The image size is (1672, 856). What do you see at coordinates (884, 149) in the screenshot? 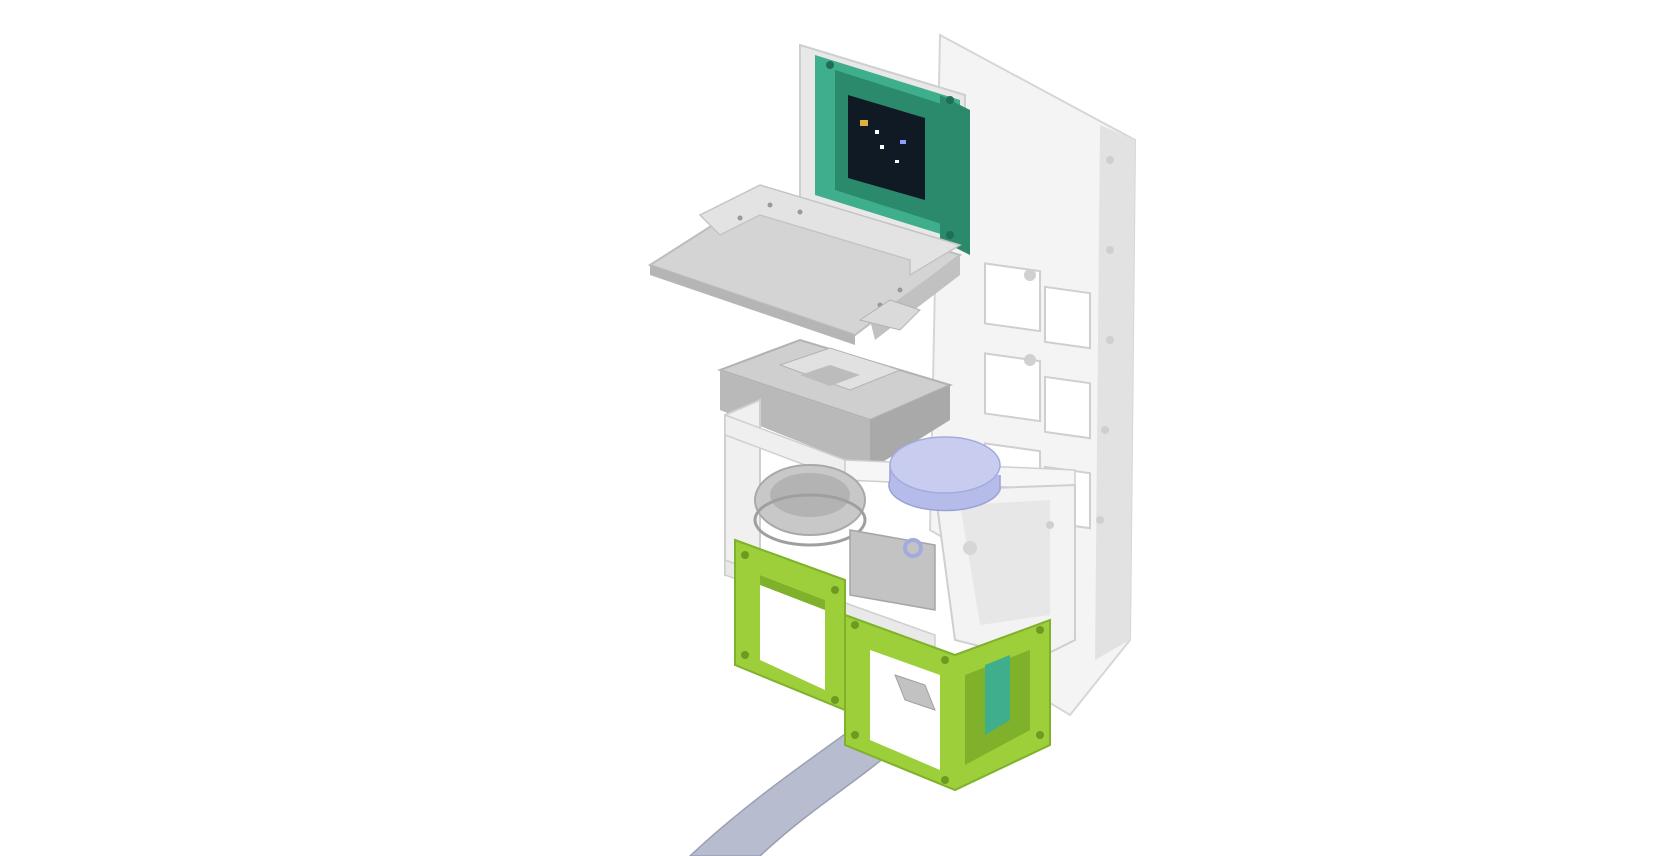
I see `display-module` at bounding box center [884, 149].